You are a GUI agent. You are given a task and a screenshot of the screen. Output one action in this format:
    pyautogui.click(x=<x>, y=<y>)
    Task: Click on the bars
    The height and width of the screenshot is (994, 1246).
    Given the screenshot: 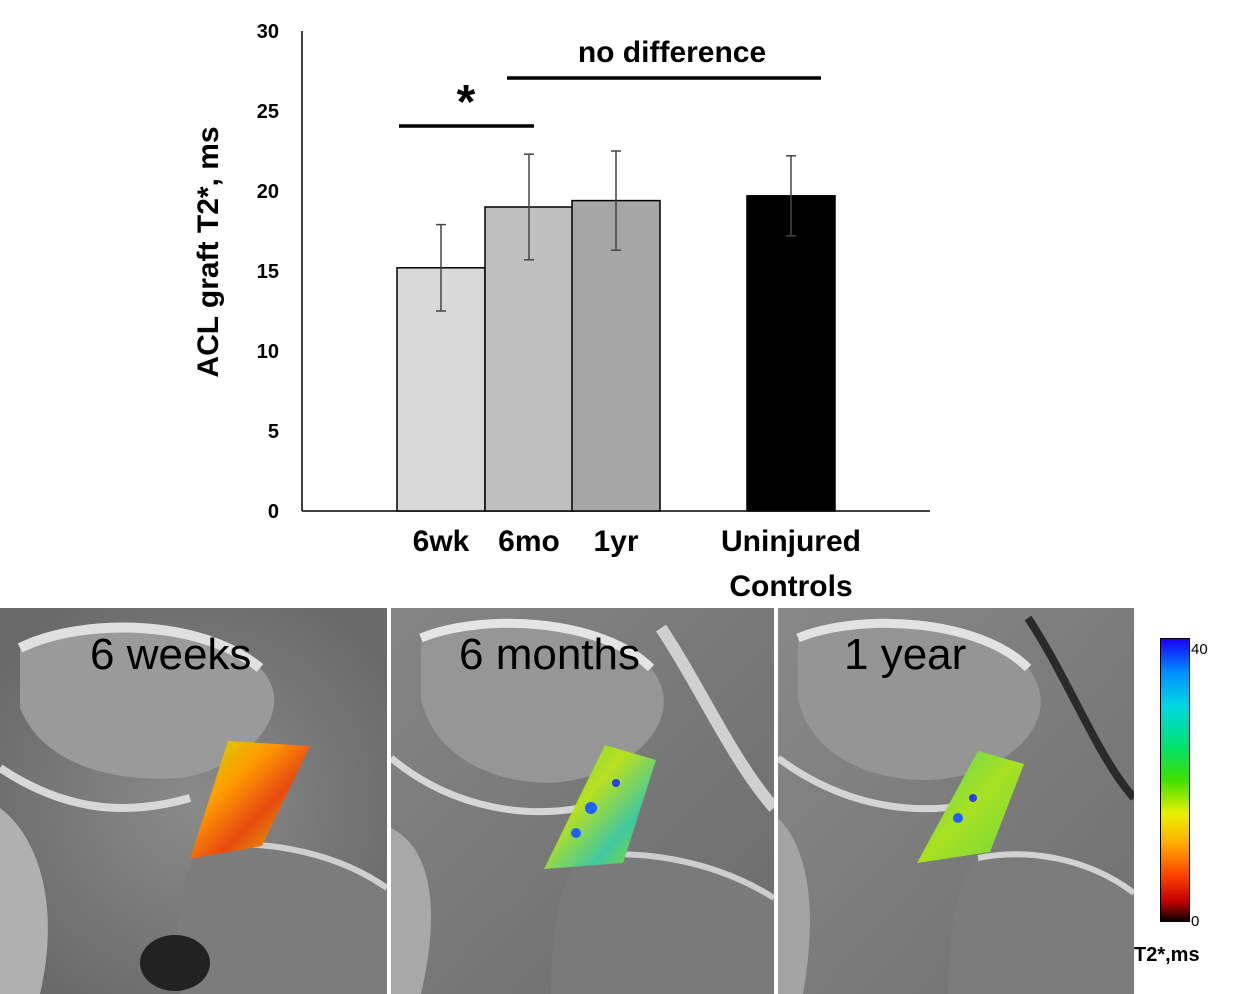 What is the action you would take?
    pyautogui.click(x=616, y=331)
    